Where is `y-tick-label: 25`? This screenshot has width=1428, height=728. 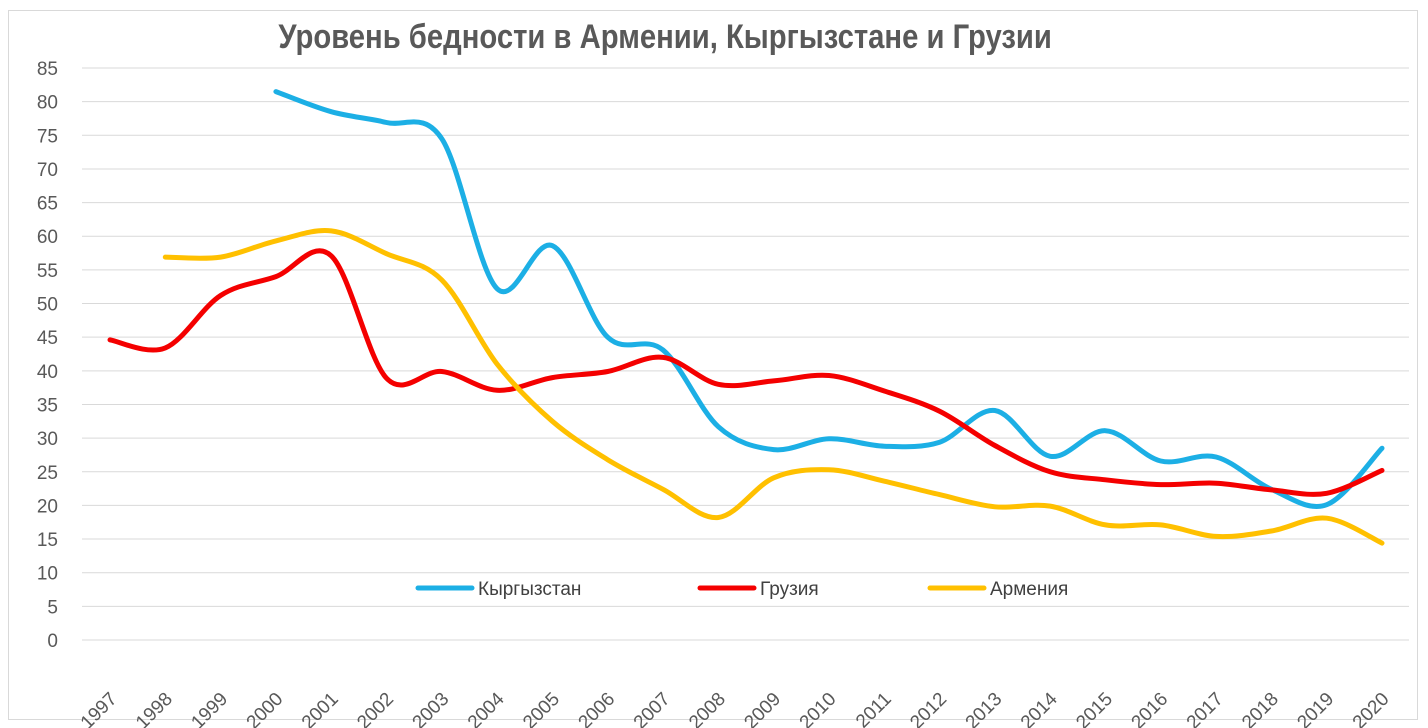
y-tick-label: 25 is located at coordinates (47, 473).